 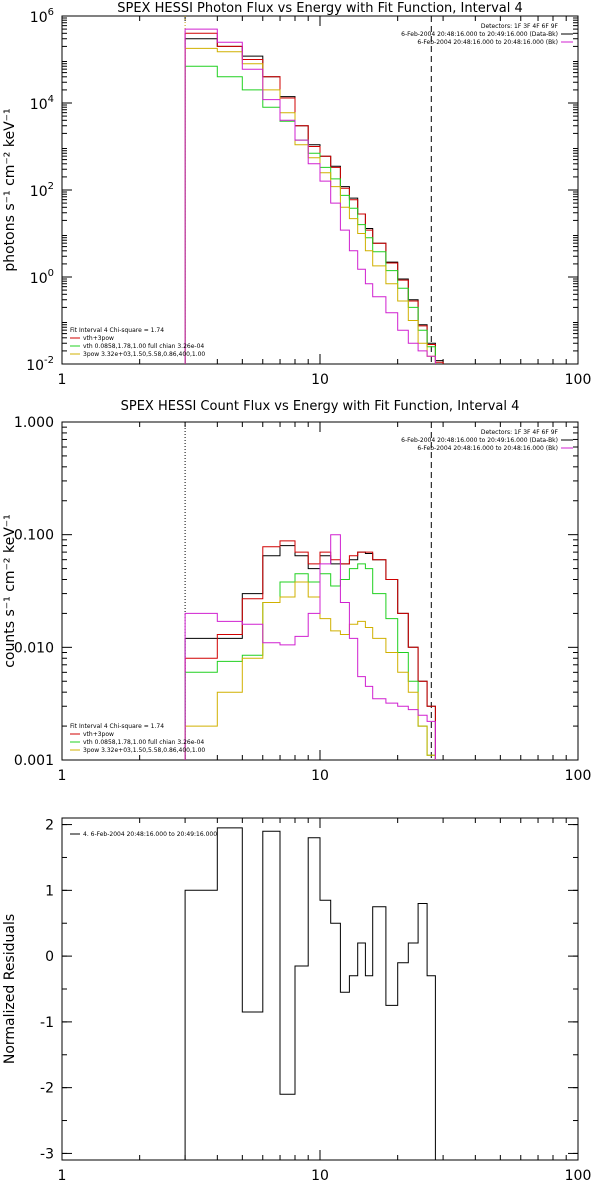 I want to click on y-tick-label: 10⁴, so click(x=42, y=103).